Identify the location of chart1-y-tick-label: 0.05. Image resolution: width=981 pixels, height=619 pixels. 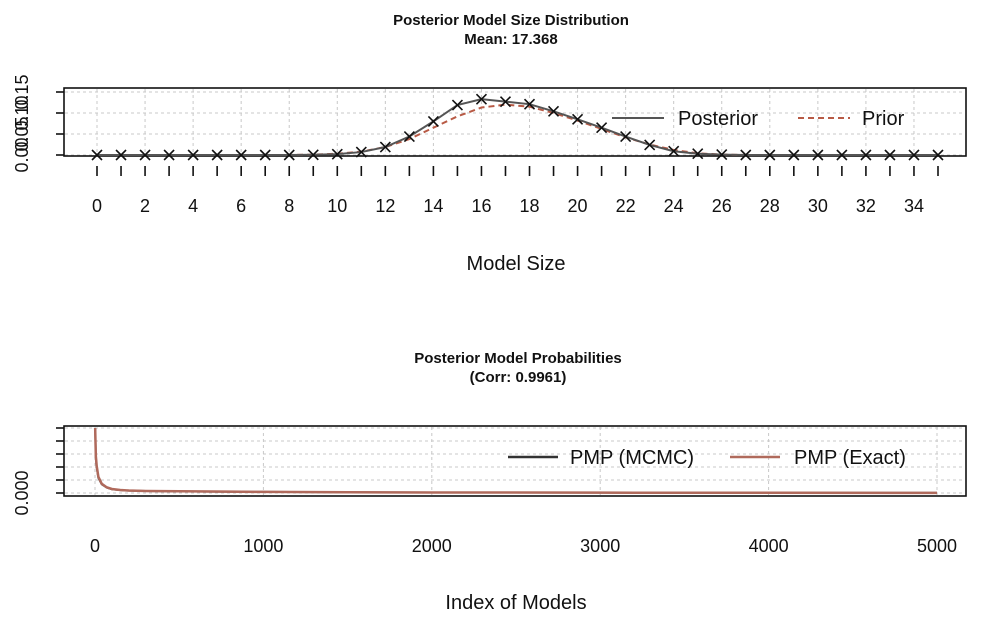
(22, 133).